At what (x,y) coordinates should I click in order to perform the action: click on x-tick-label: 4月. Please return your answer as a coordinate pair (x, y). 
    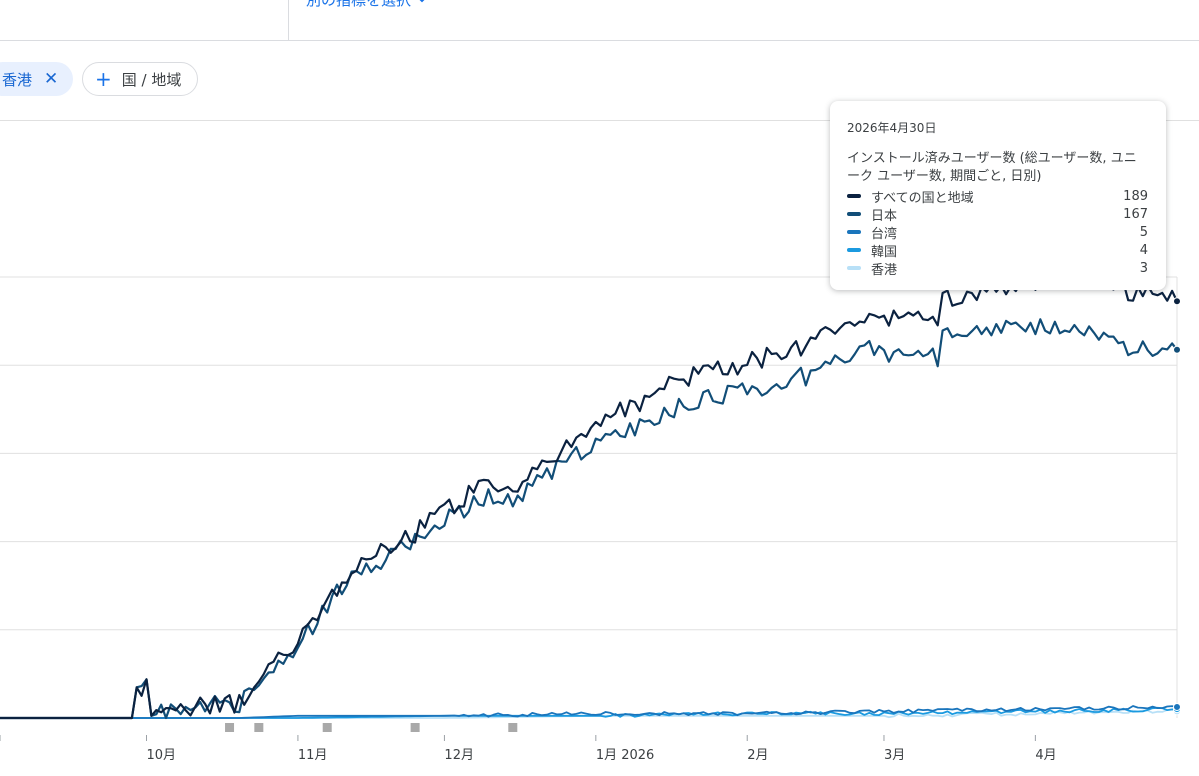
    Looking at the image, I should click on (1045, 755).